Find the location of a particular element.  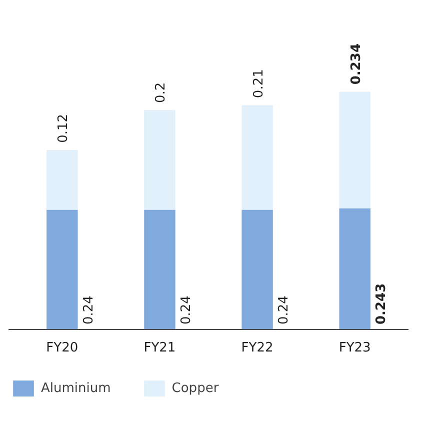

data-label: 0.234 is located at coordinates (356, 64).